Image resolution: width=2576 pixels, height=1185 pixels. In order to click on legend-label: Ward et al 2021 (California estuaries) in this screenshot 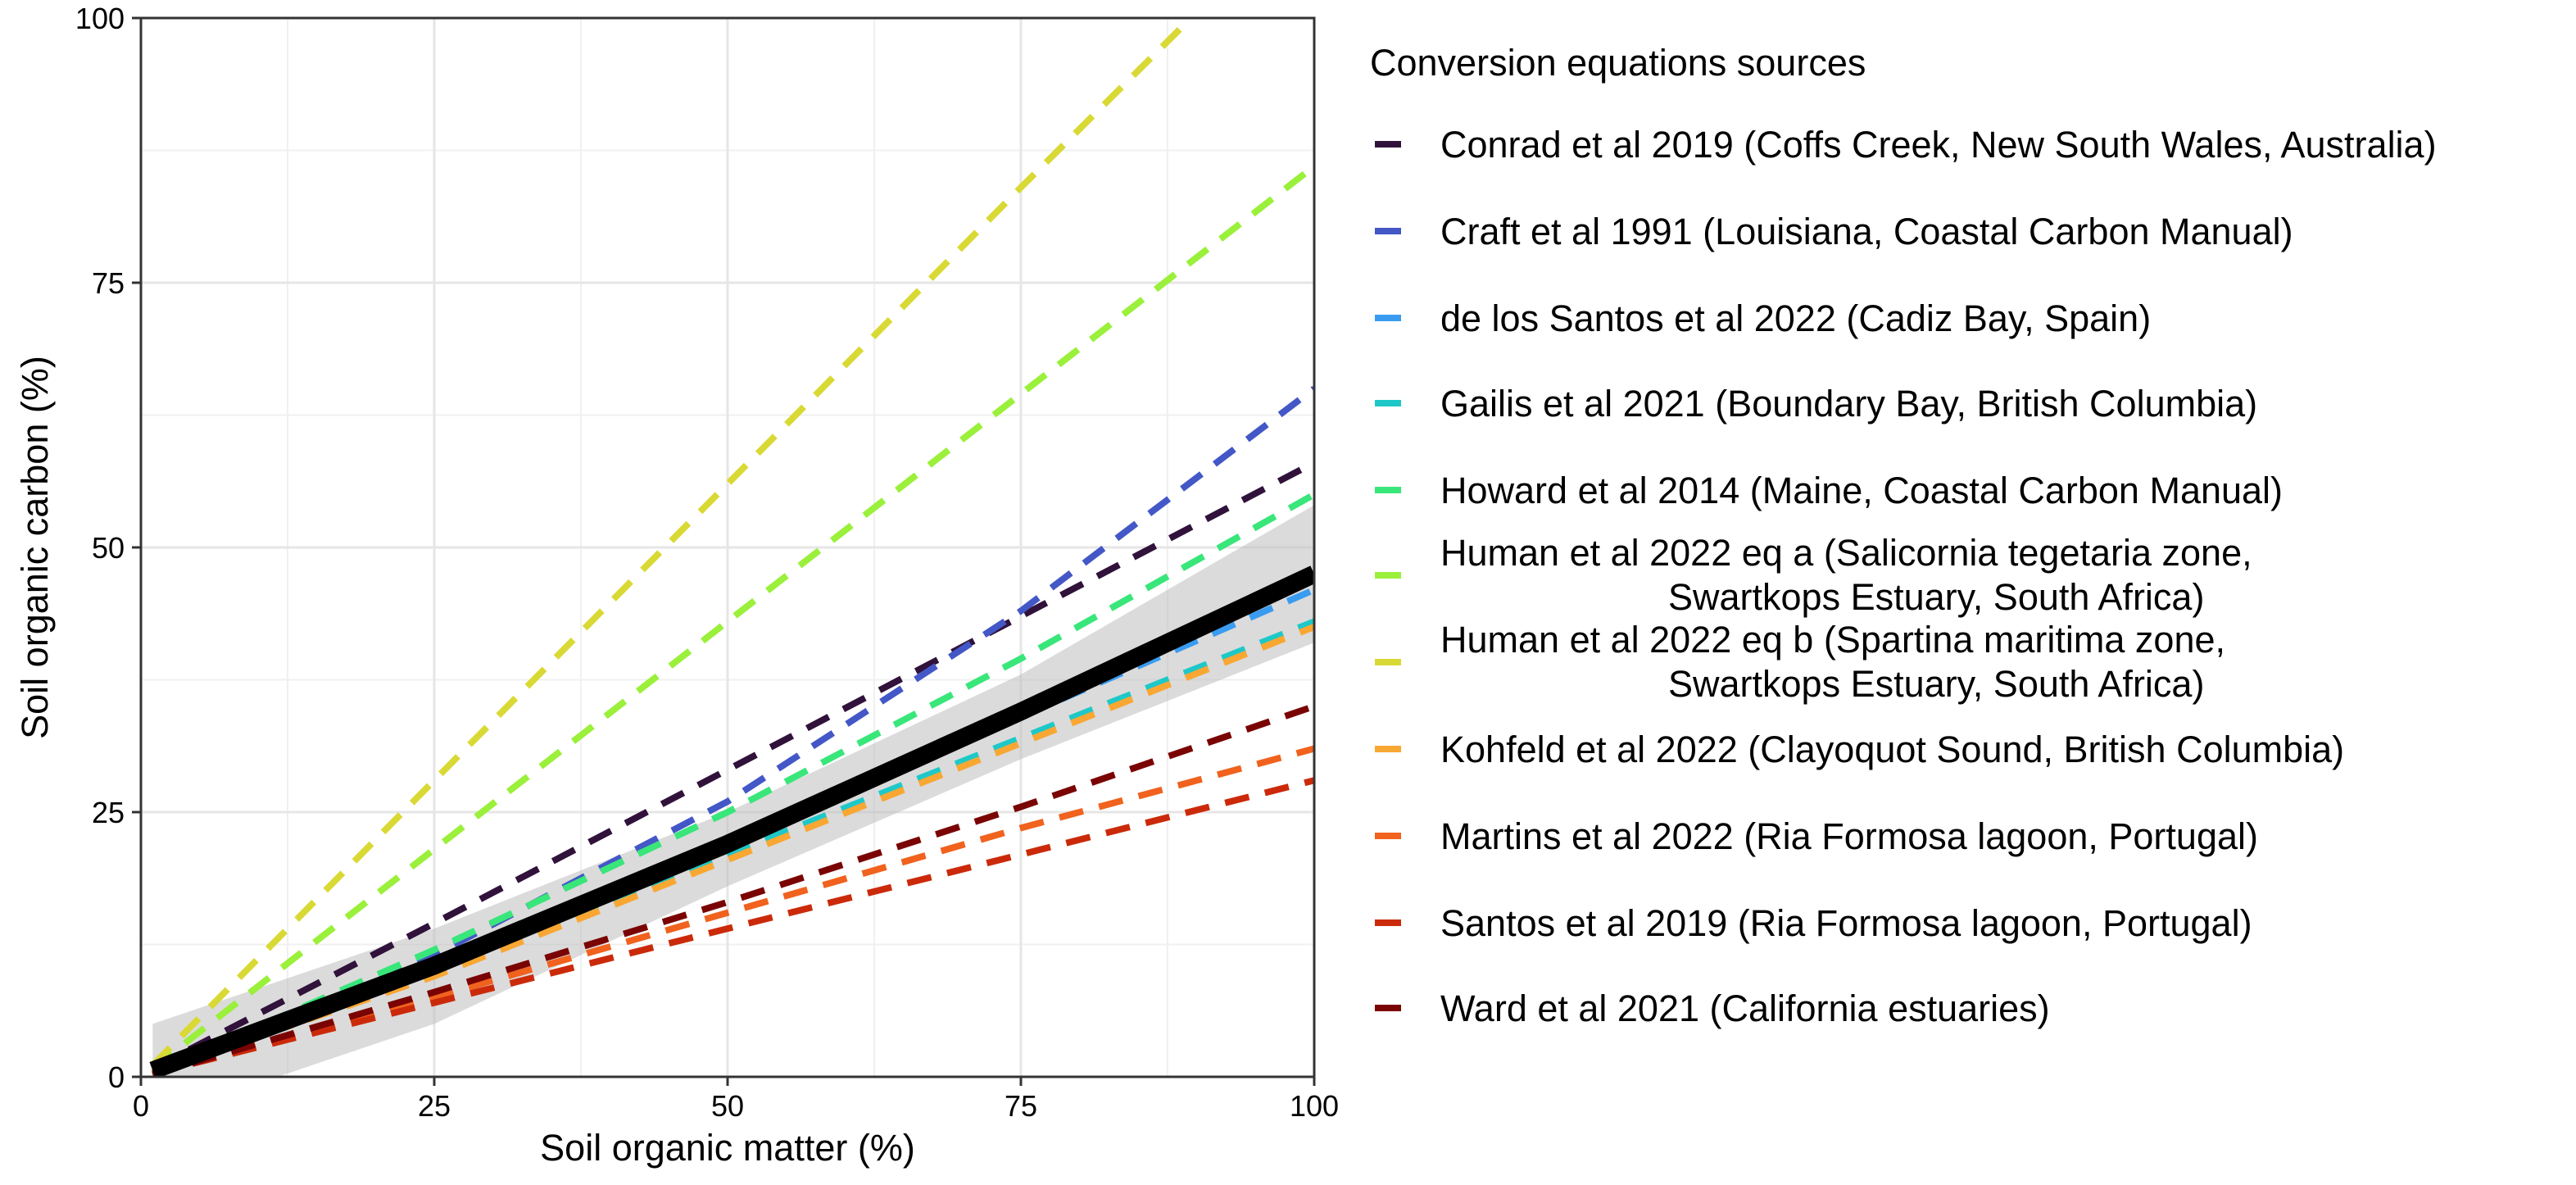, I will do `click(1745, 1008)`.